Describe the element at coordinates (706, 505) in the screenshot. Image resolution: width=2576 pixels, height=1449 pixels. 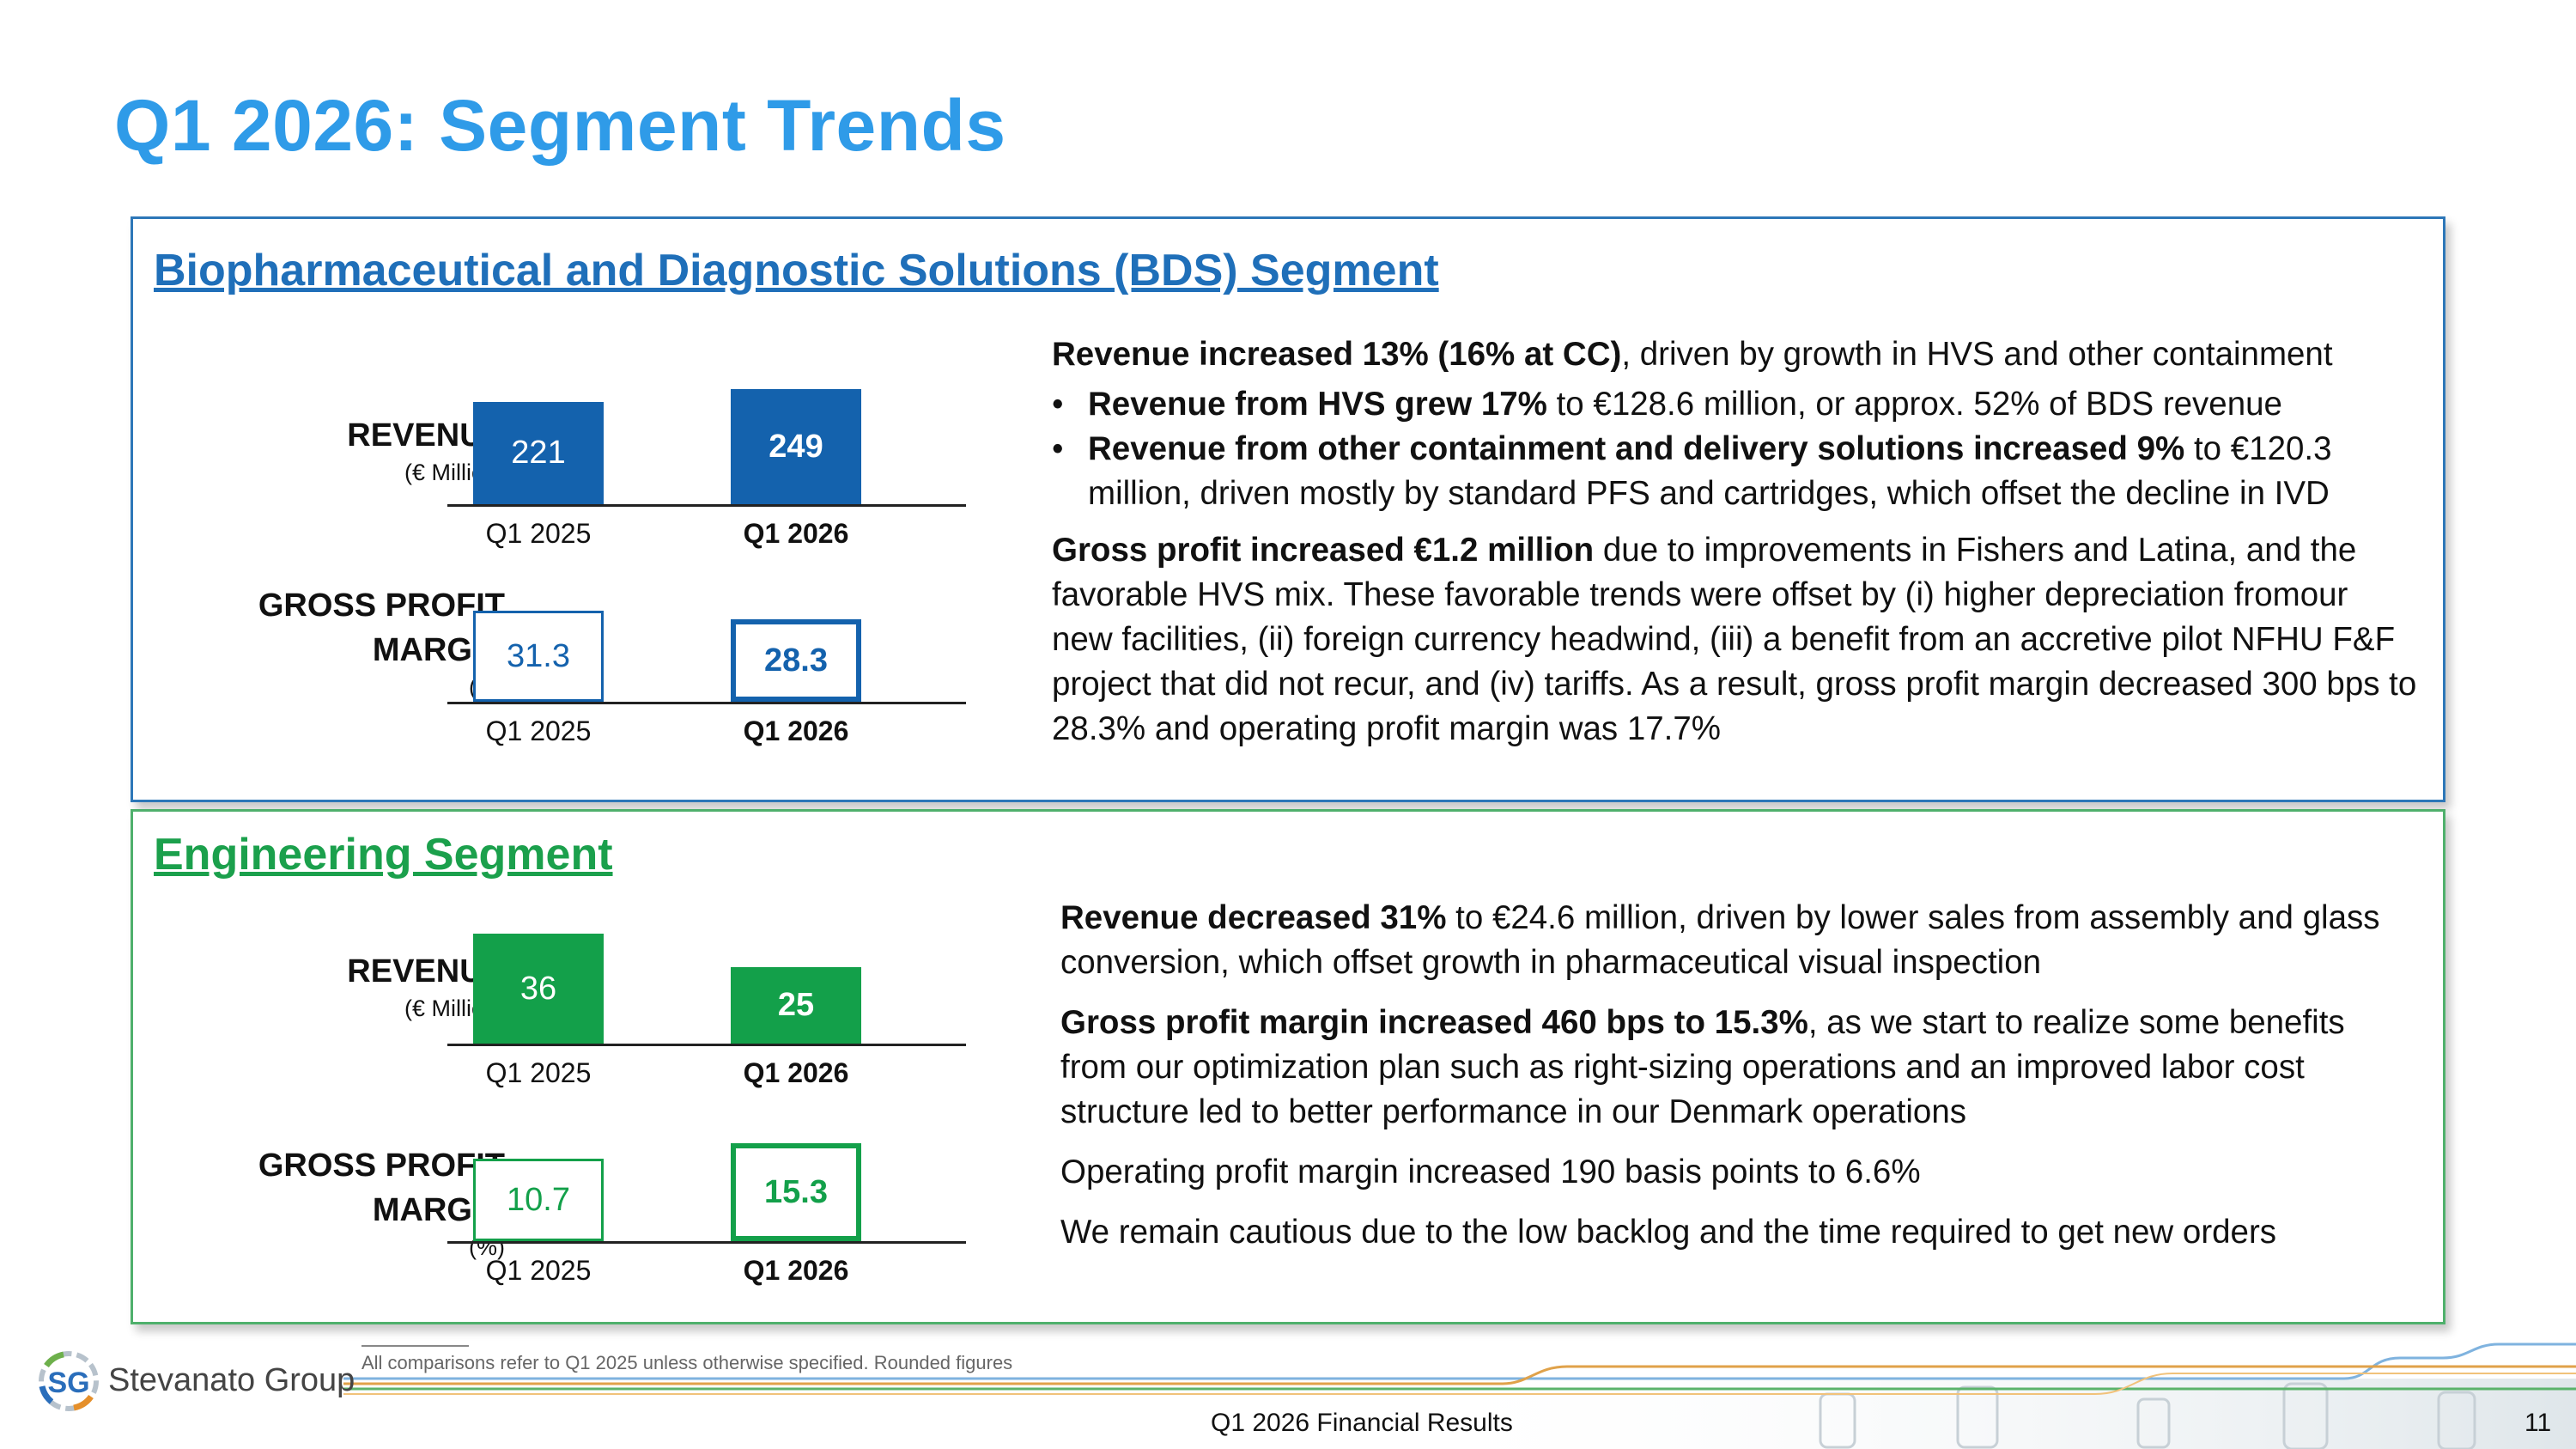
I see `bds-revenue-baseline` at that location.